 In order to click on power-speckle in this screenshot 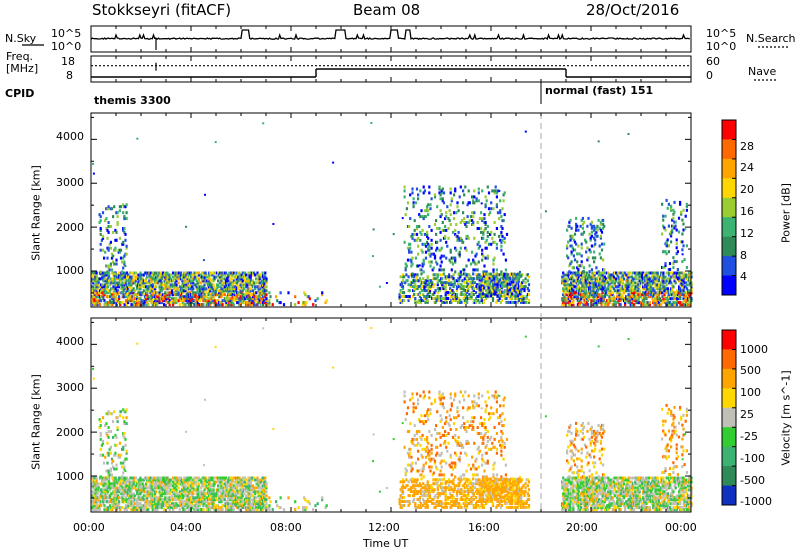, I will do `click(371, 123)`.